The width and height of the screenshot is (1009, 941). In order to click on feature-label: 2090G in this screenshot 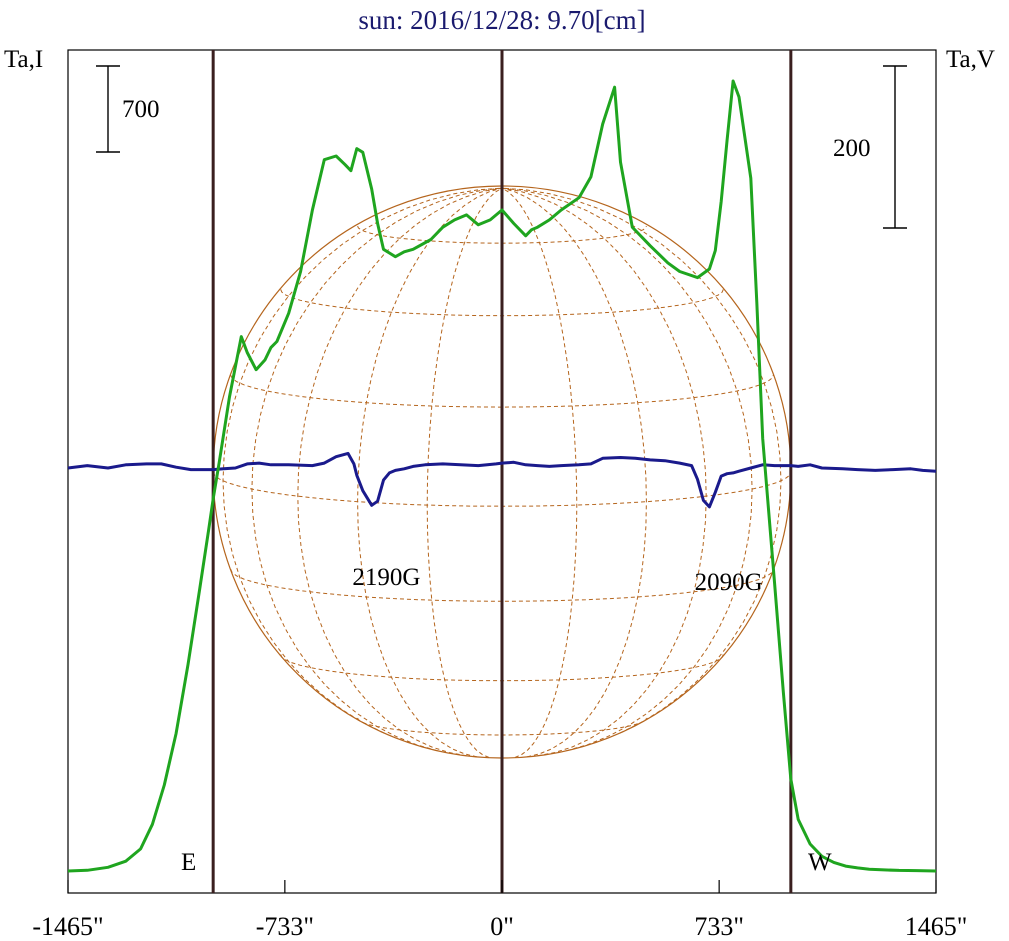, I will do `click(729, 582)`.